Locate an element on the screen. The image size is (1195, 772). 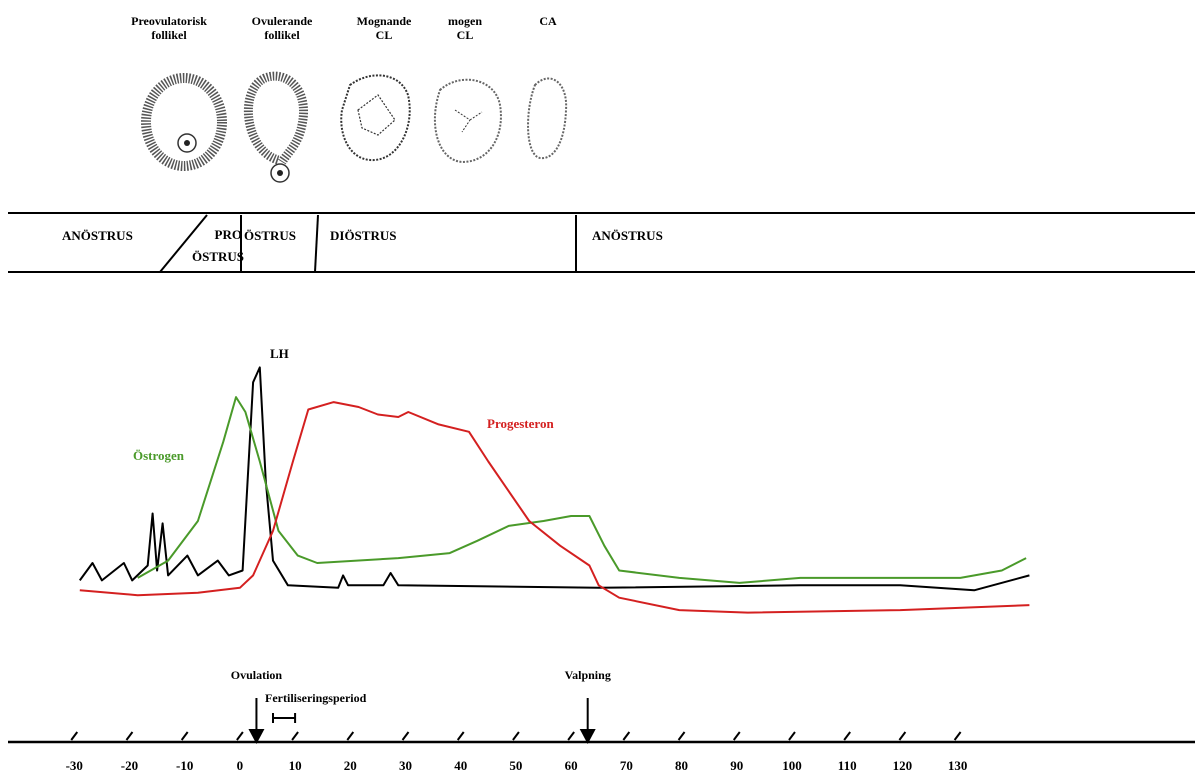
period-bracket is located at coordinates (284, 718).